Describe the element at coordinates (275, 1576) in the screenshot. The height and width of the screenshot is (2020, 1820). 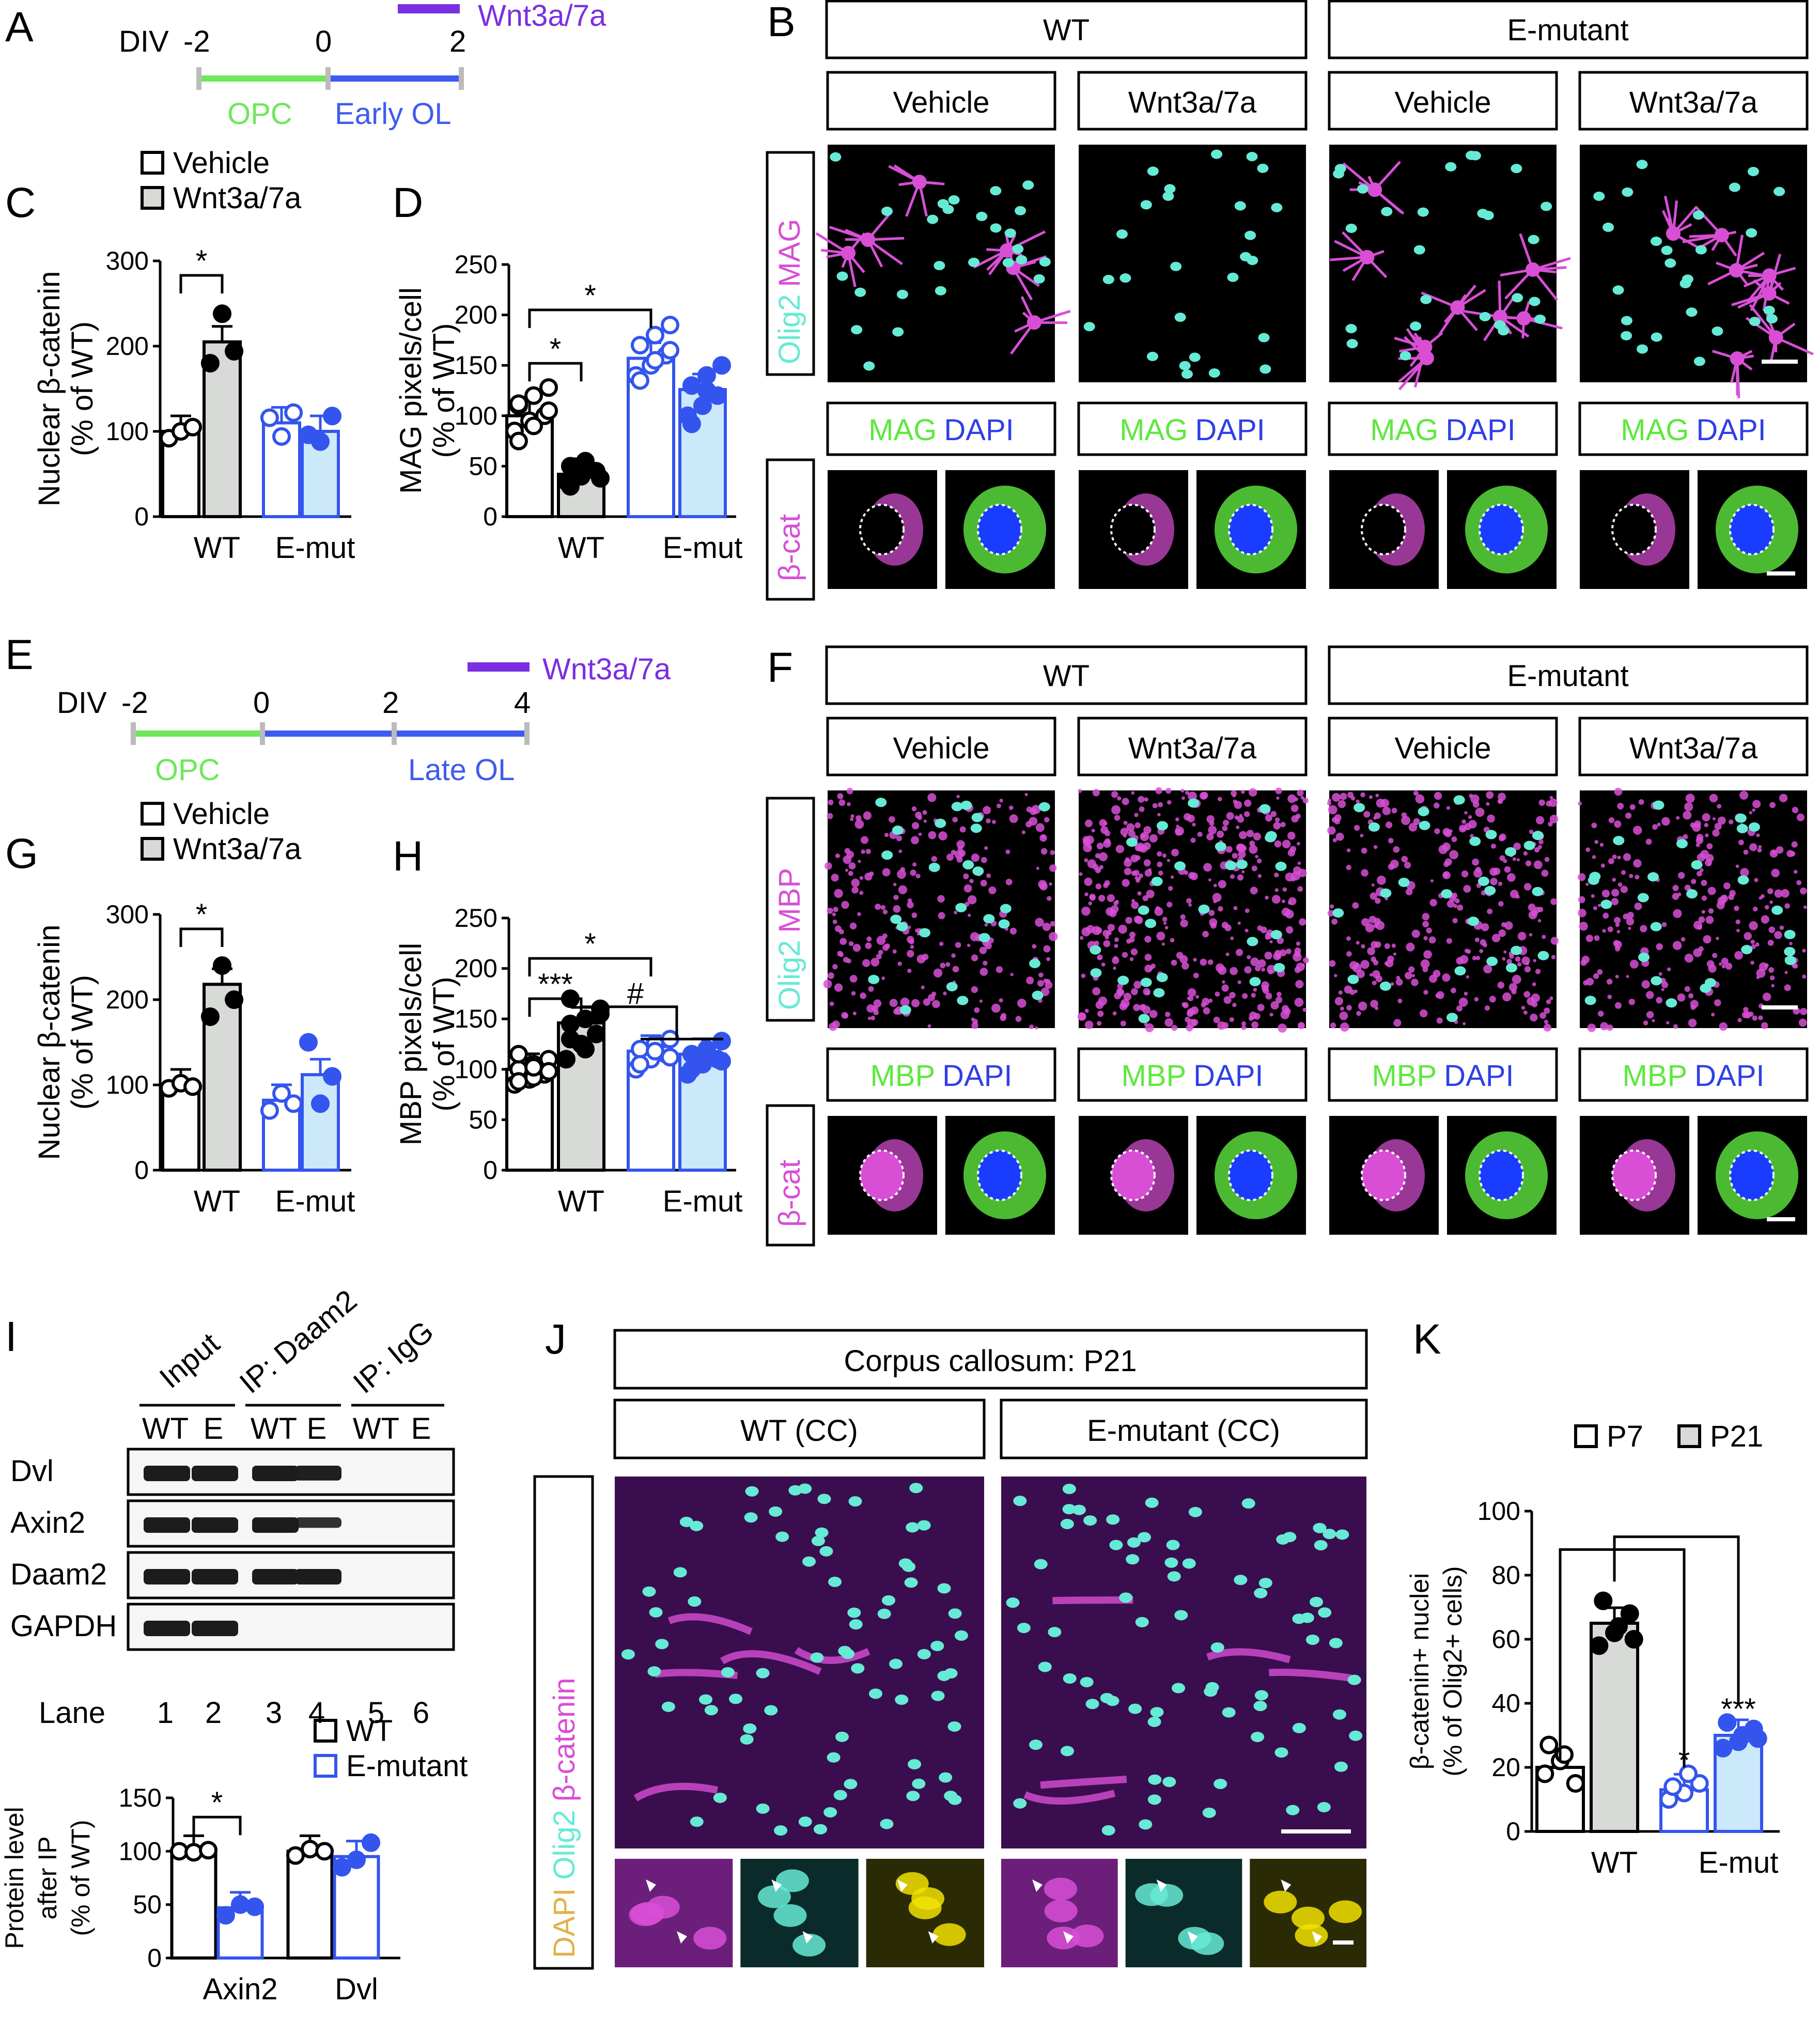
I see `blot-band` at that location.